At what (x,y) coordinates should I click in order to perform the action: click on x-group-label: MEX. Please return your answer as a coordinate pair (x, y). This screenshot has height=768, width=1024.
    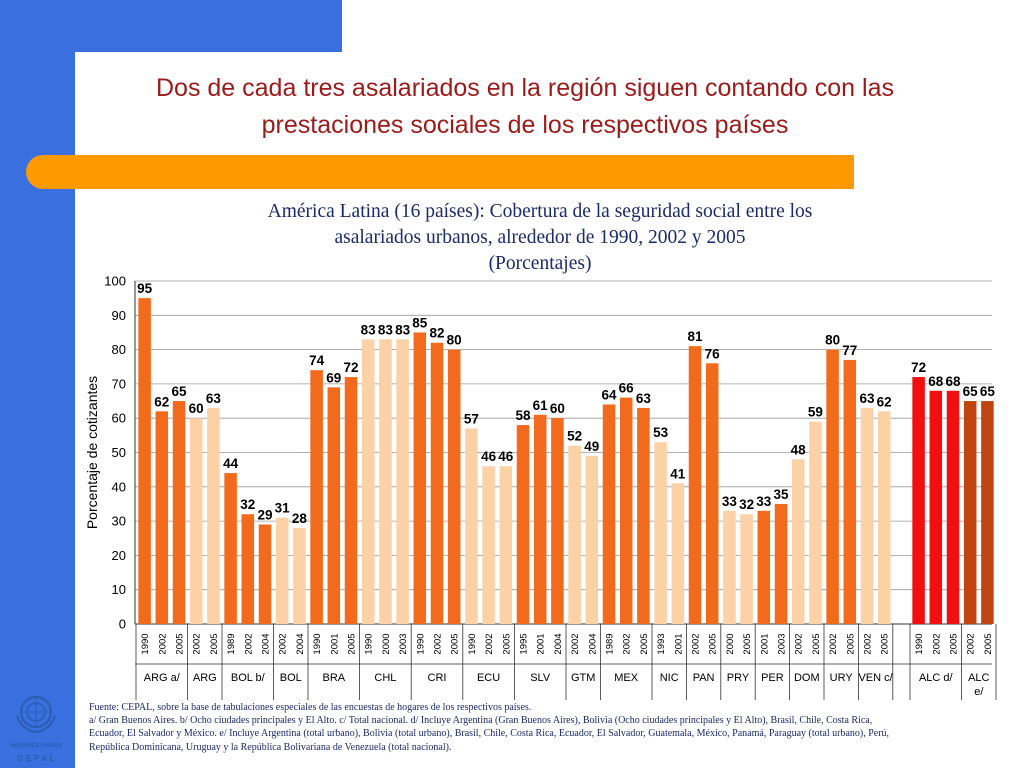
    Looking at the image, I should click on (626, 678).